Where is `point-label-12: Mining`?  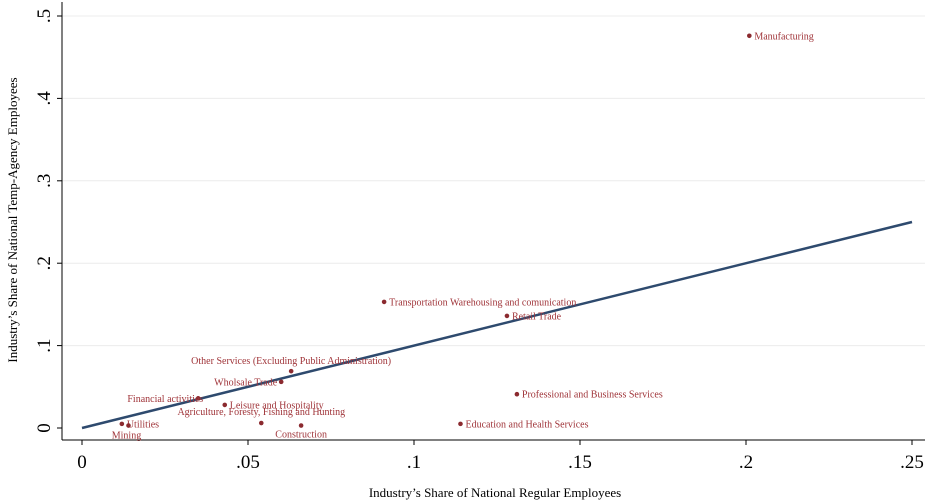
point-label-12: Mining is located at coordinates (126, 436).